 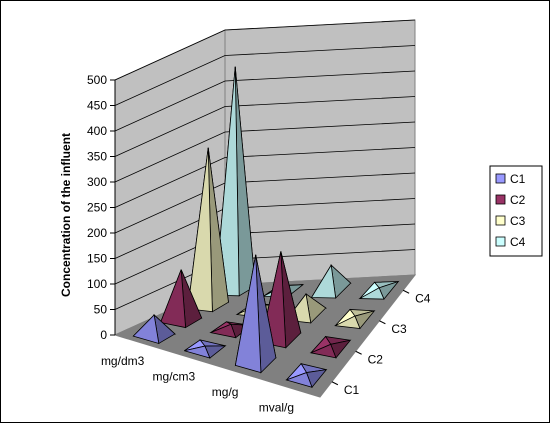 I want to click on y-tick-label: 50, so click(x=101, y=310).